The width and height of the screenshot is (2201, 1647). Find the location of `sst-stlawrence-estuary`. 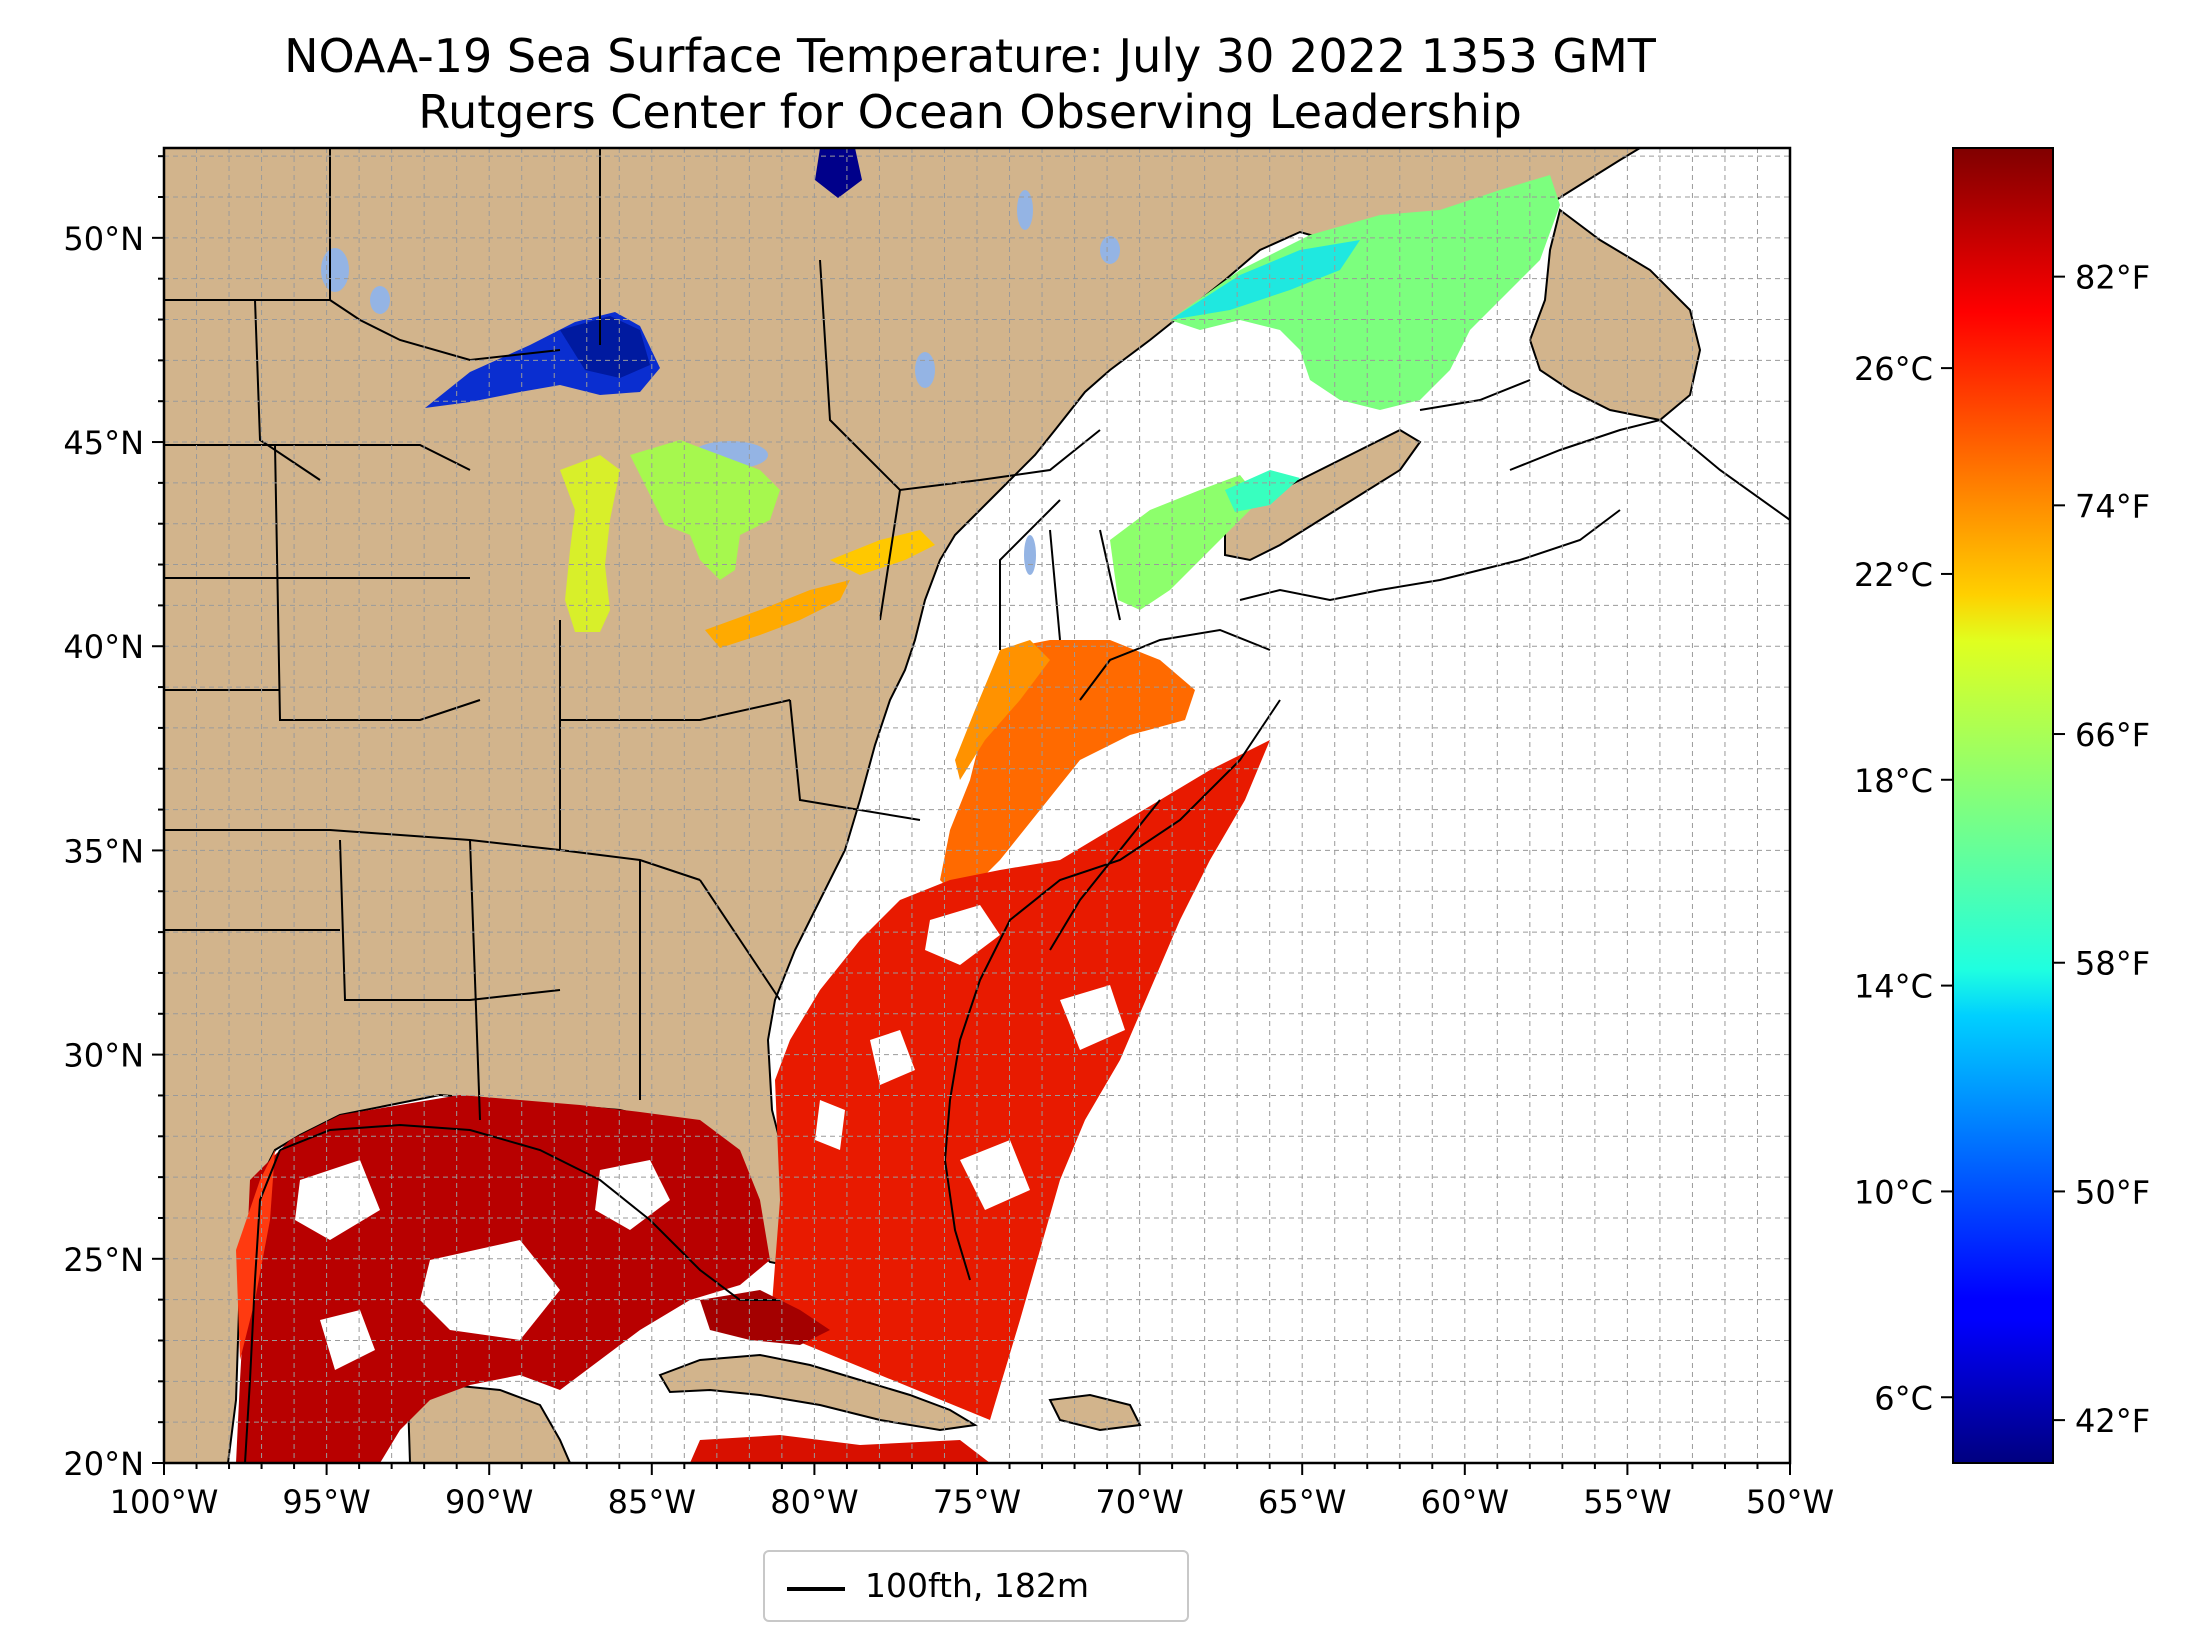

sst-stlawrence-estuary is located at coordinates (1265, 280).